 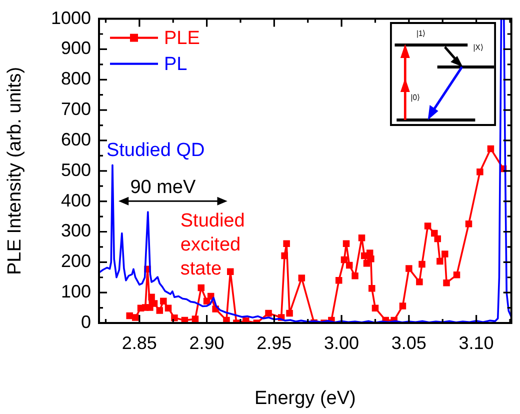 I want to click on y-tick-label: 700, so click(x=75, y=109).